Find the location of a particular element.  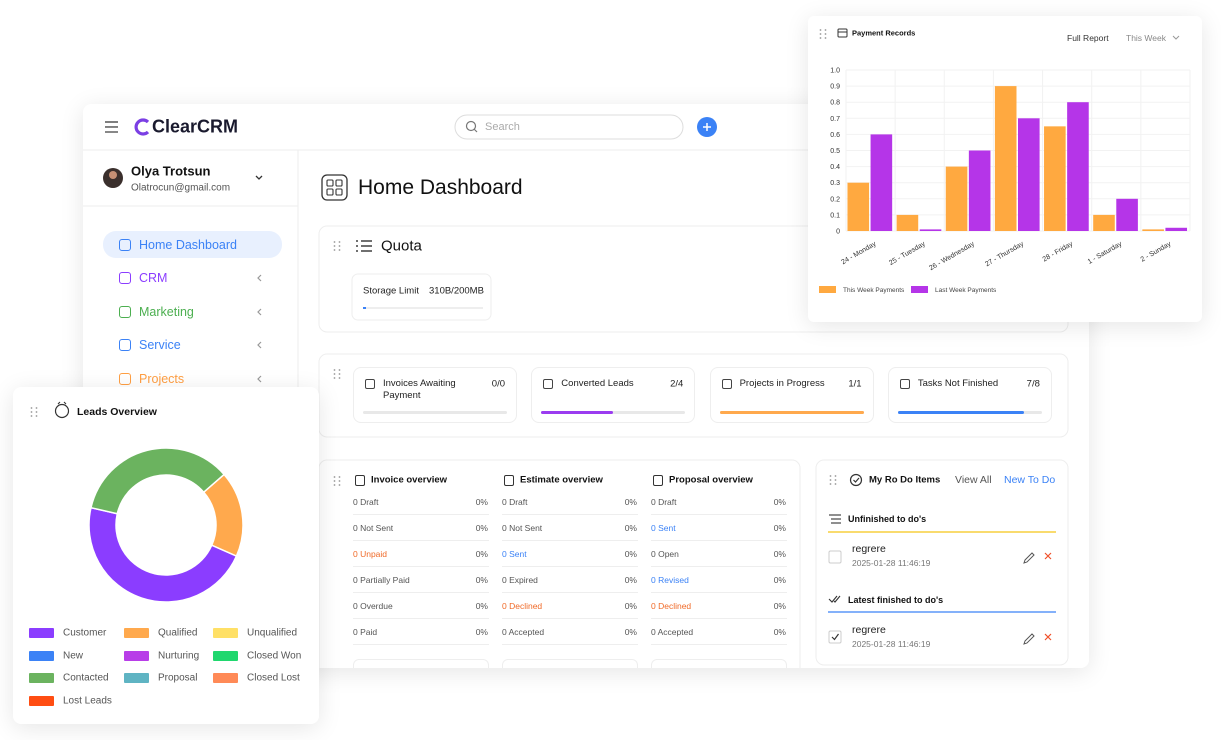

x-tick-label: 27 - Thursday is located at coordinates (1004, 254).